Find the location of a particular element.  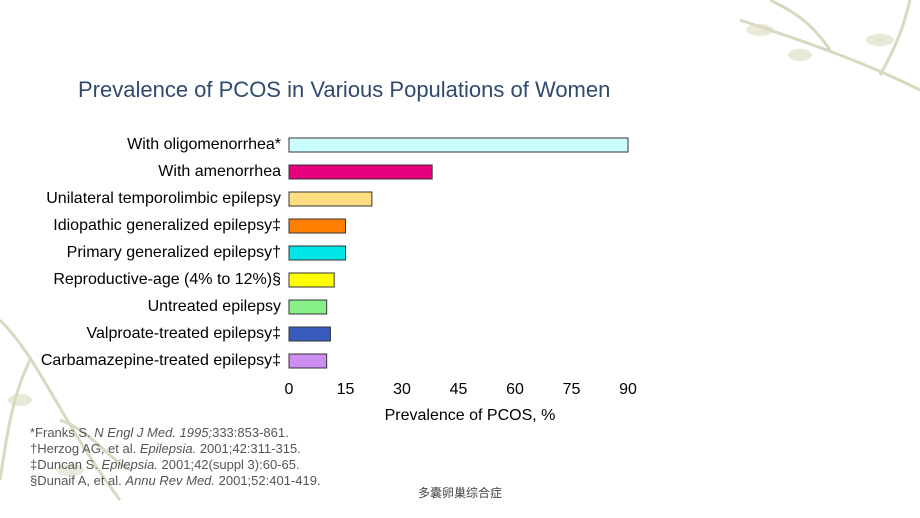

y-tick-label: Primary generalized epilepsy† is located at coordinates (174, 252).